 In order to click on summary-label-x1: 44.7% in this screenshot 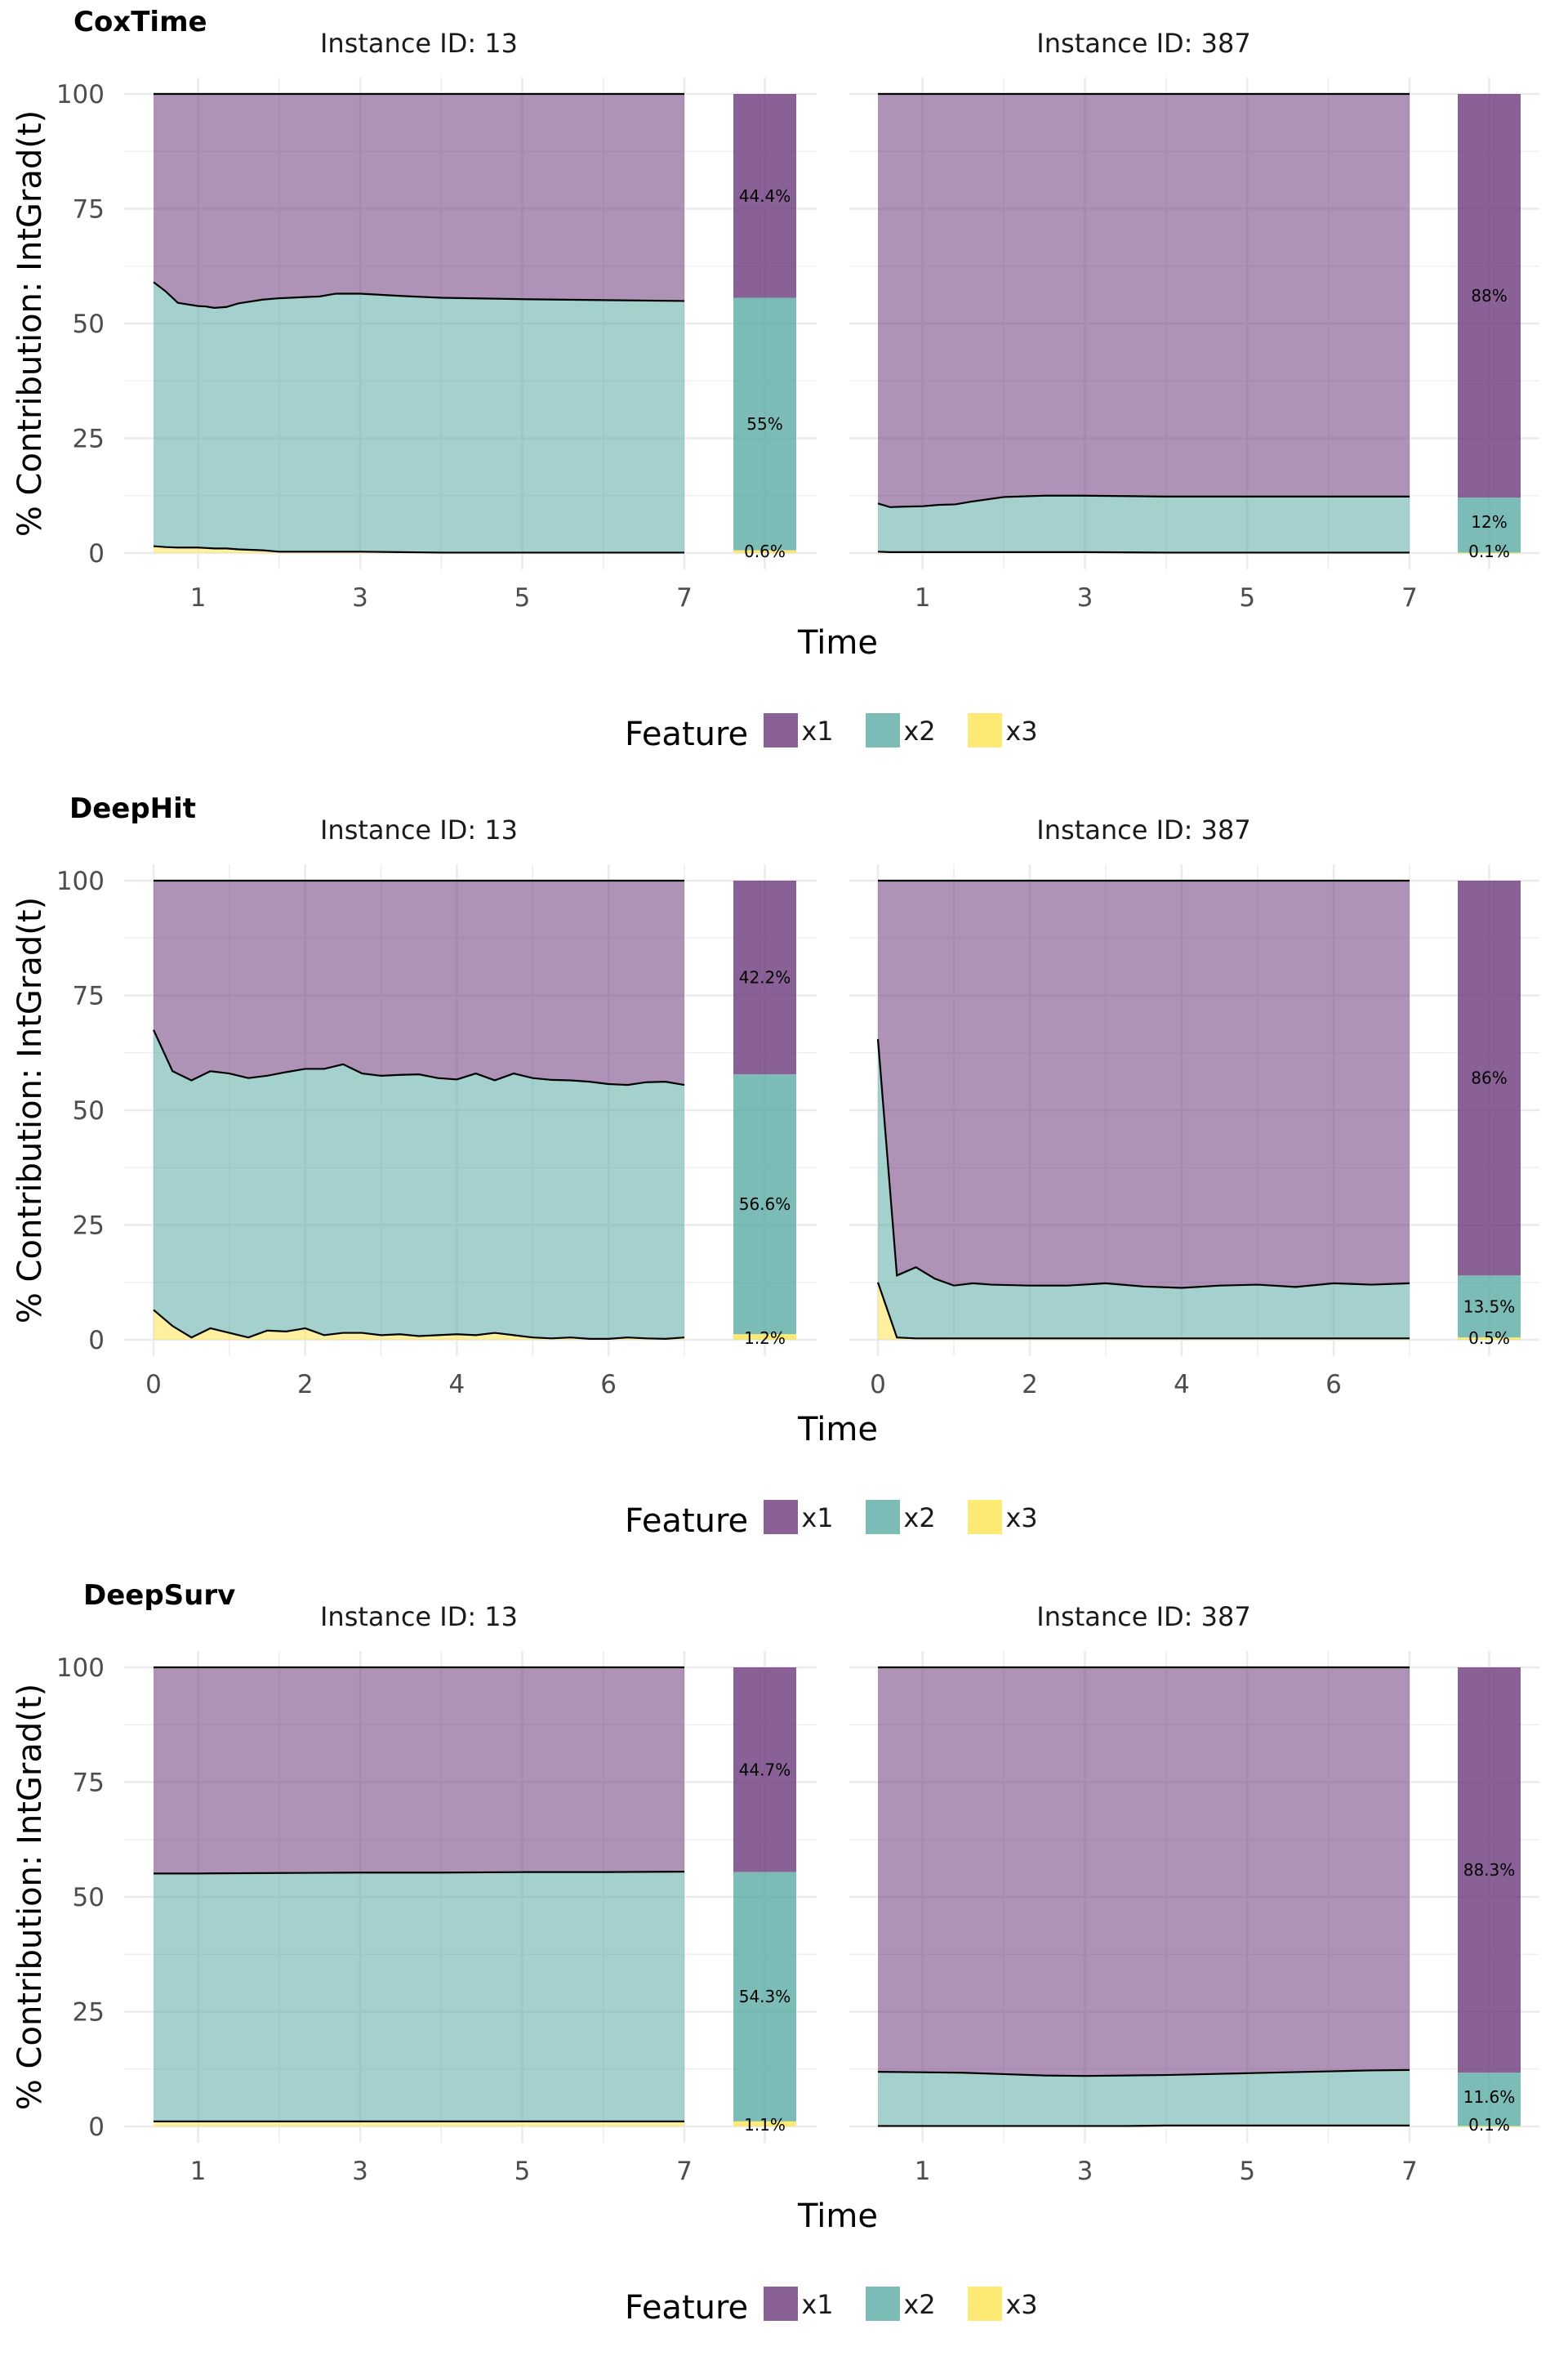, I will do `click(765, 1769)`.